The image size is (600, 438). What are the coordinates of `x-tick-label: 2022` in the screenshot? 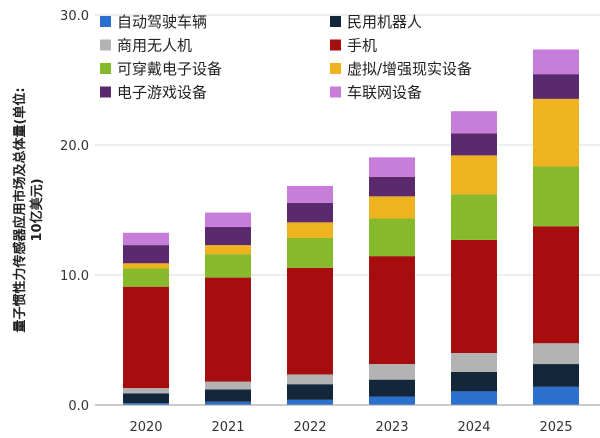 It's located at (309, 427).